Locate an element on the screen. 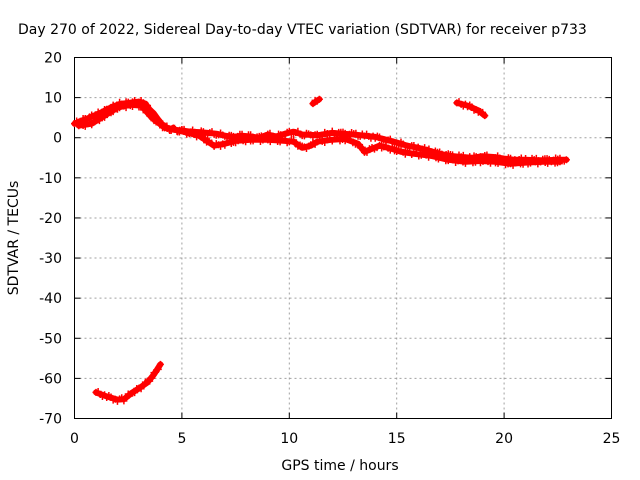  y-tick-label: -20 is located at coordinates (50, 219).